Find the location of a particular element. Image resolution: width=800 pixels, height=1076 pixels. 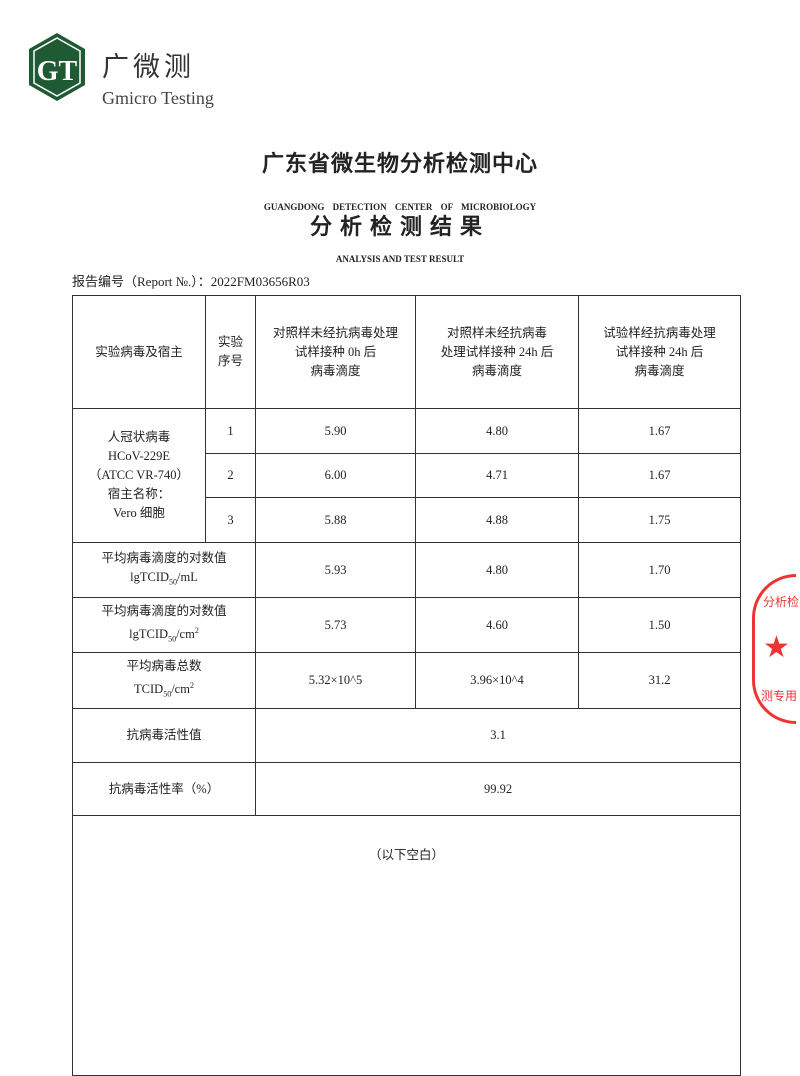

row-label: 平均病毒滴度的对数值 lgTCID50/mL is located at coordinates (164, 570).